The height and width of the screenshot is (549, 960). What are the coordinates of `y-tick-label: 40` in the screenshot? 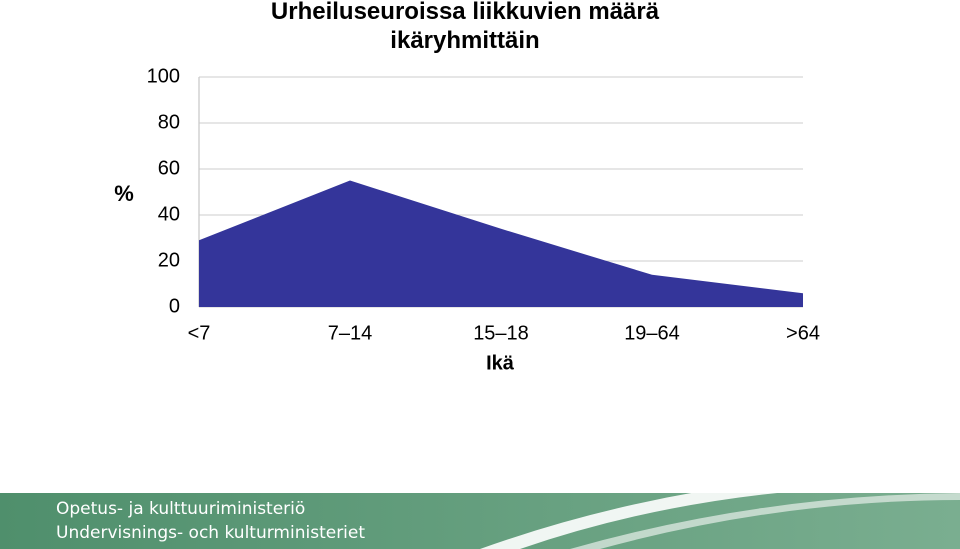 It's located at (169, 214).